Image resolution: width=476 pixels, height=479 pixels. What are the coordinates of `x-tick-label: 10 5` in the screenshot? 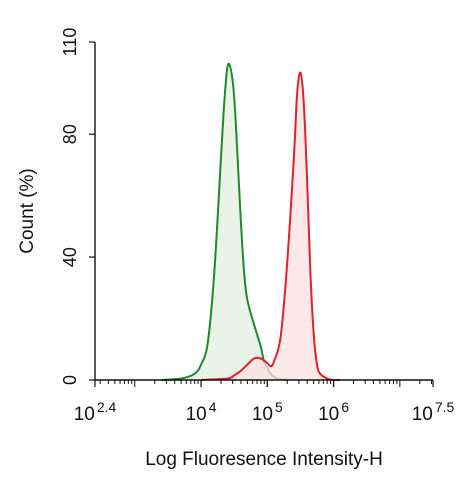 It's located at (267, 412).